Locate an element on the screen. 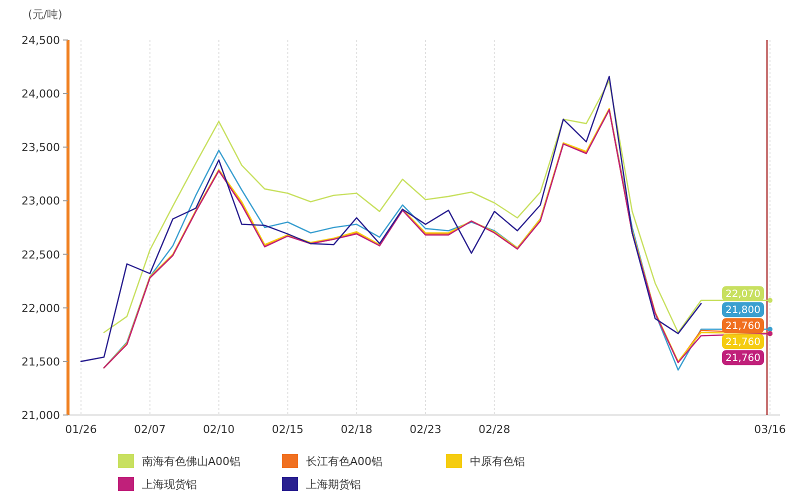 The width and height of the screenshot is (800, 500). y-tick-label: 22,500 is located at coordinates (41, 255).